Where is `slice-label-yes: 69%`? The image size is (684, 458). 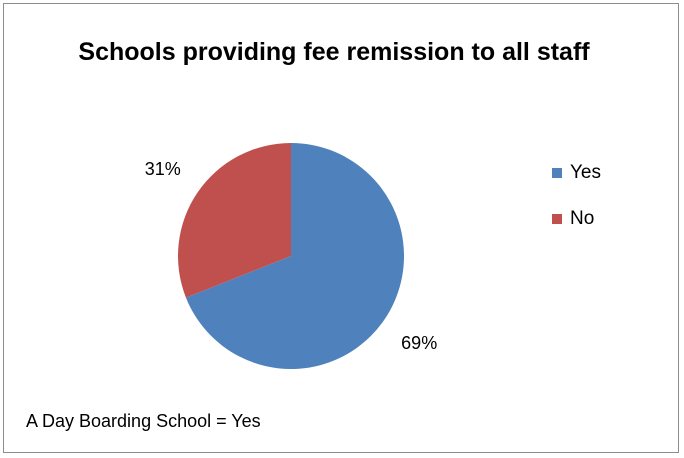 slice-label-yes: 69% is located at coordinates (419, 343).